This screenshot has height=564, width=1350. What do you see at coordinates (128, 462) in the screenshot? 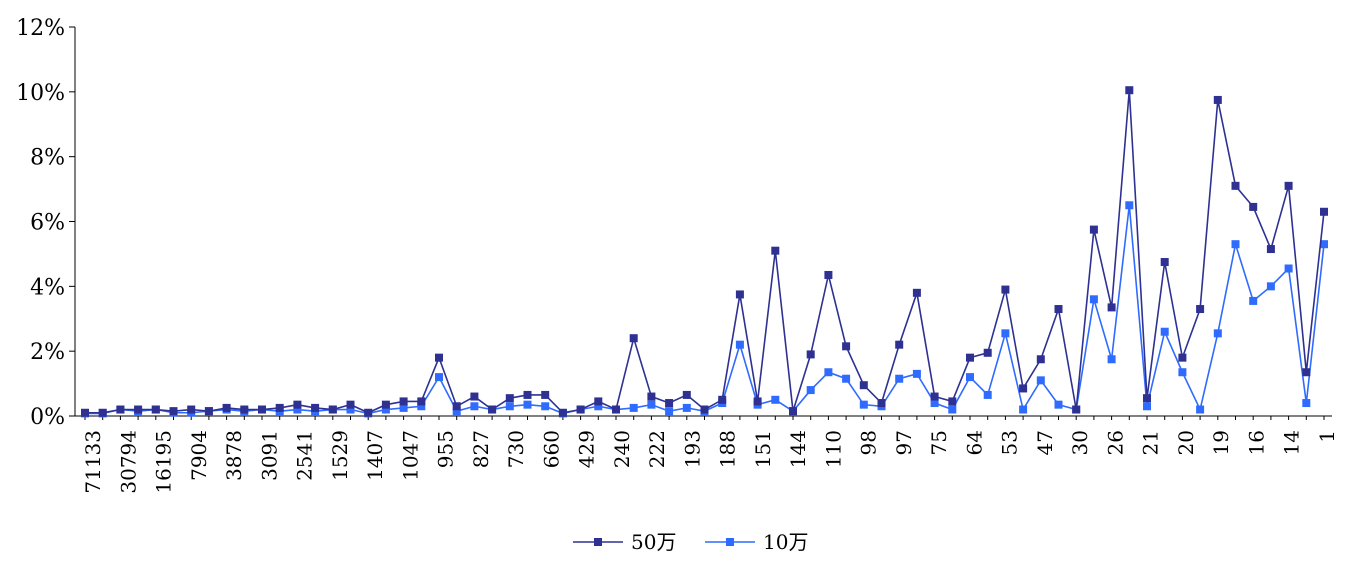
I see `x-tick-label: 30794` at bounding box center [128, 462].